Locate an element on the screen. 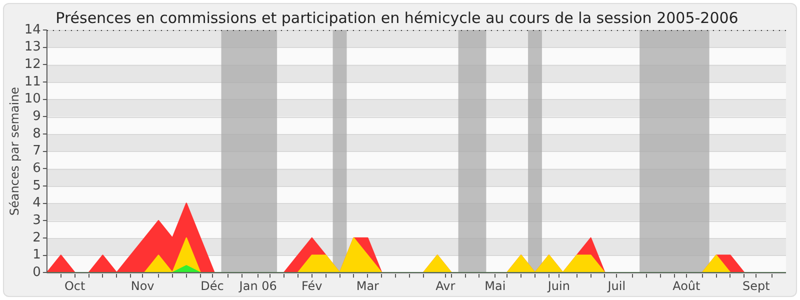  y-axis-title: Séances par semaine is located at coordinates (14, 151).